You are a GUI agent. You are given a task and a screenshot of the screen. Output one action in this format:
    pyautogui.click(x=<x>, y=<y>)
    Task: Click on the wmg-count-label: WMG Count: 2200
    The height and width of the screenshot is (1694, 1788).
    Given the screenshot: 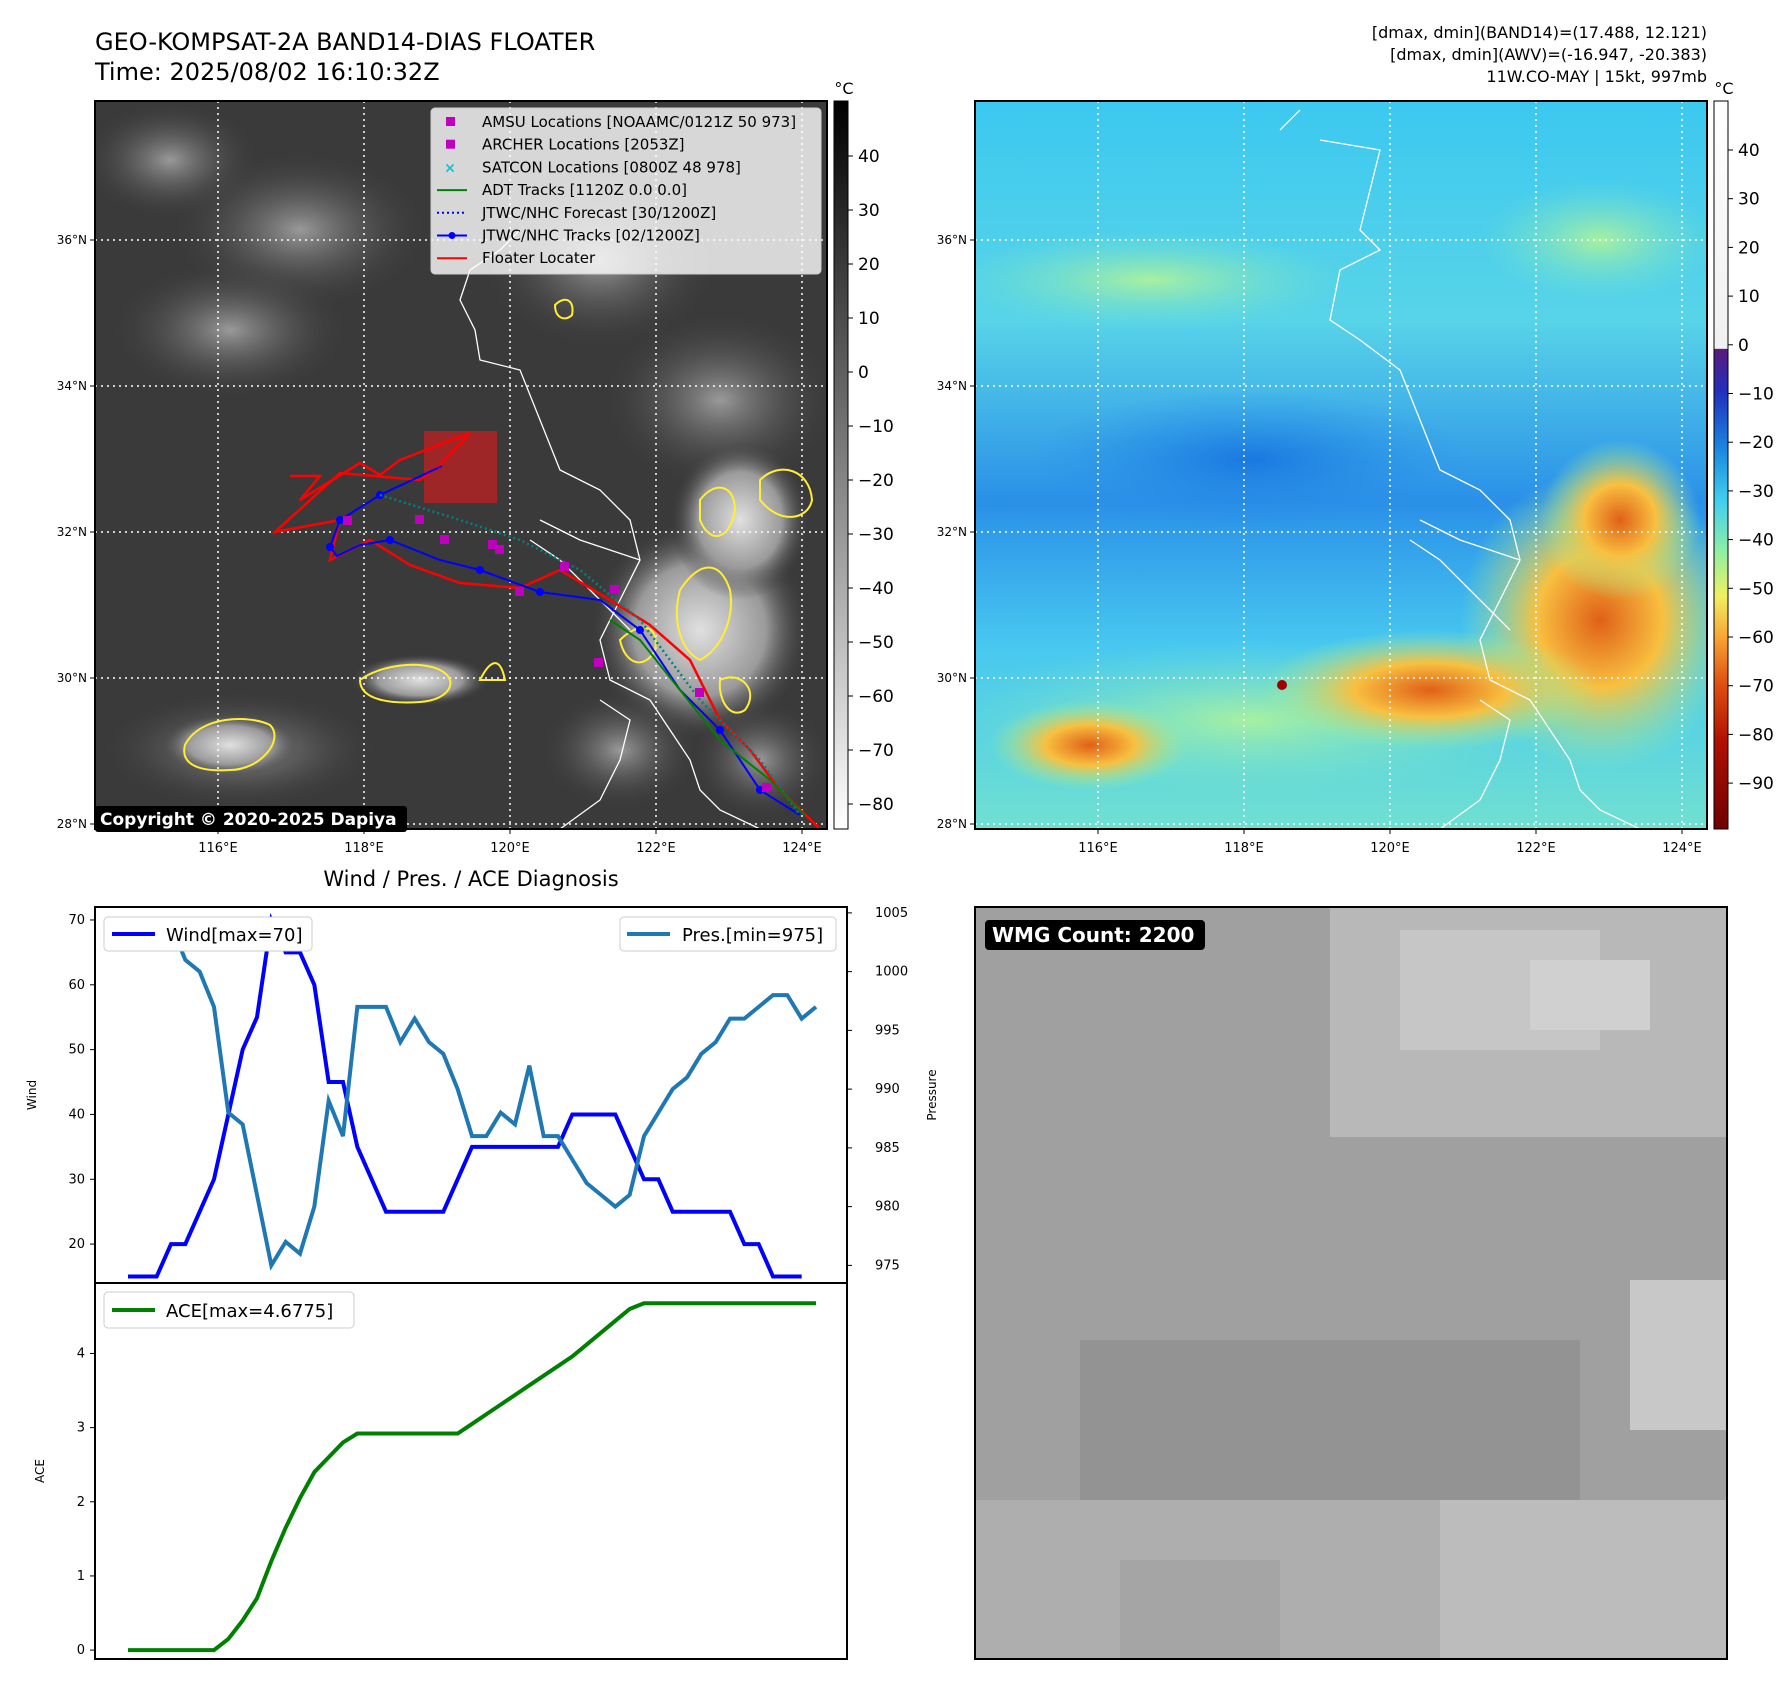 What is the action you would take?
    pyautogui.click(x=1093, y=935)
    